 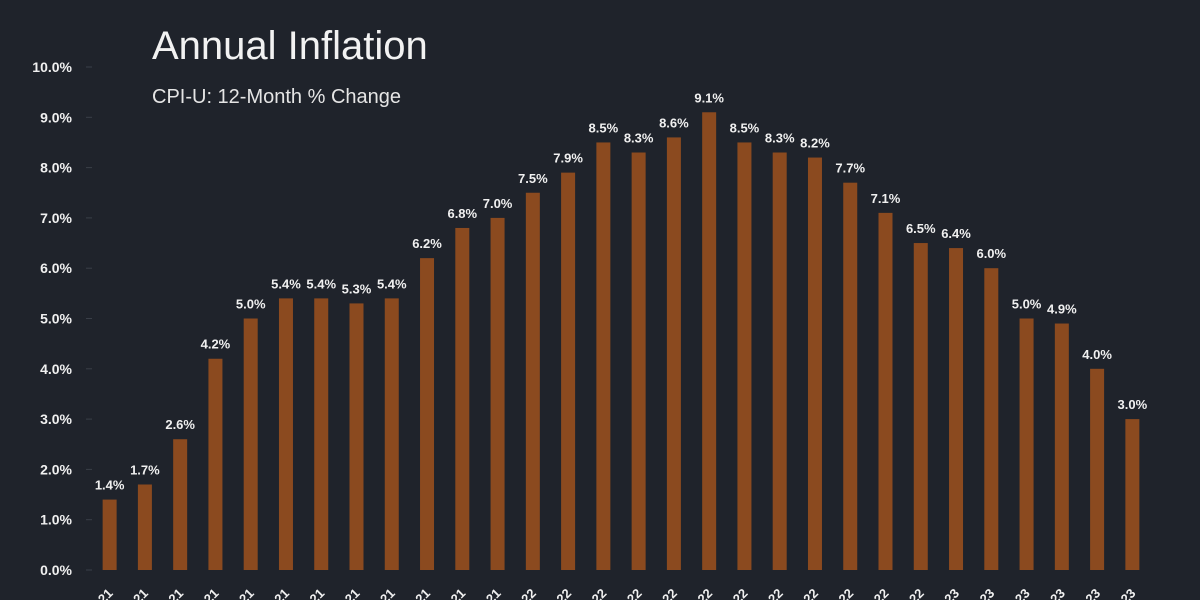 What do you see at coordinates (236, 593) in the screenshot?
I see `x-tick-label: May-21` at bounding box center [236, 593].